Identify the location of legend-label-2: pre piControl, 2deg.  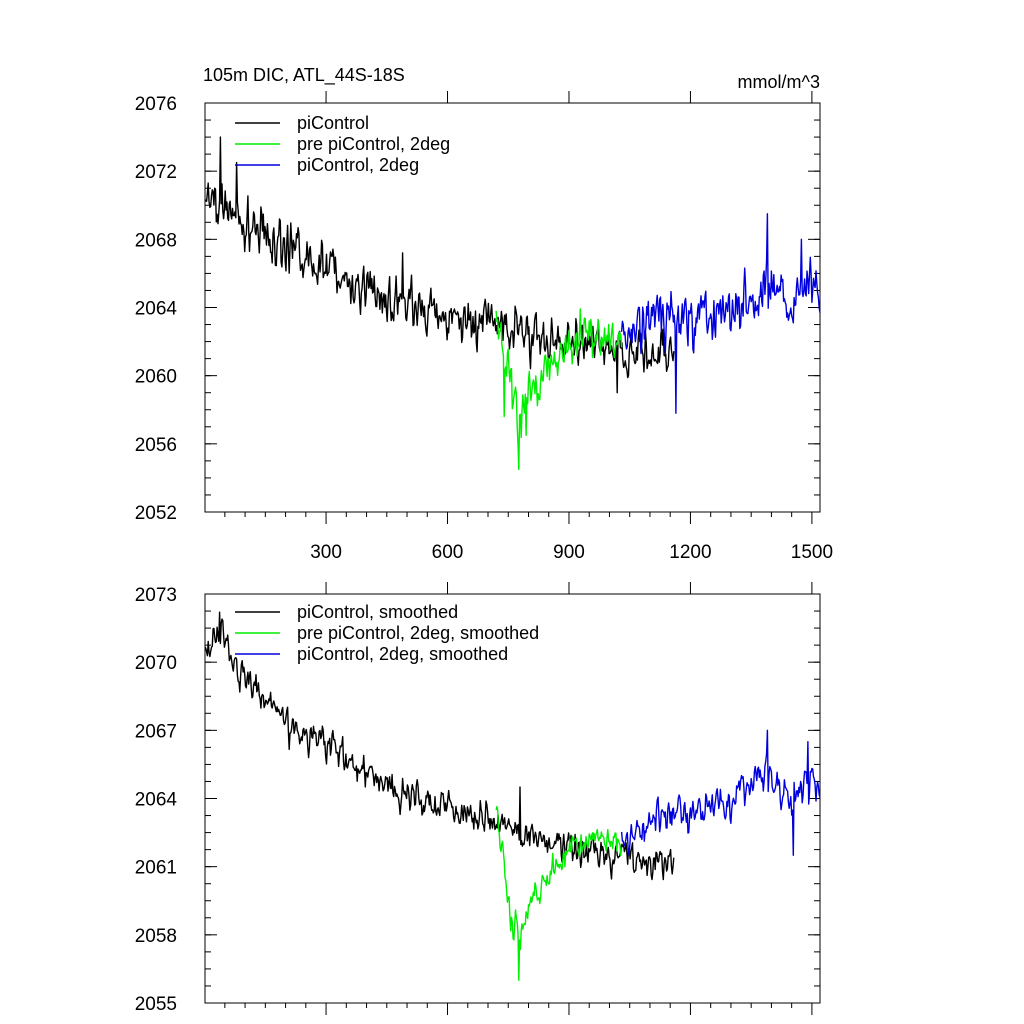
(373, 144).